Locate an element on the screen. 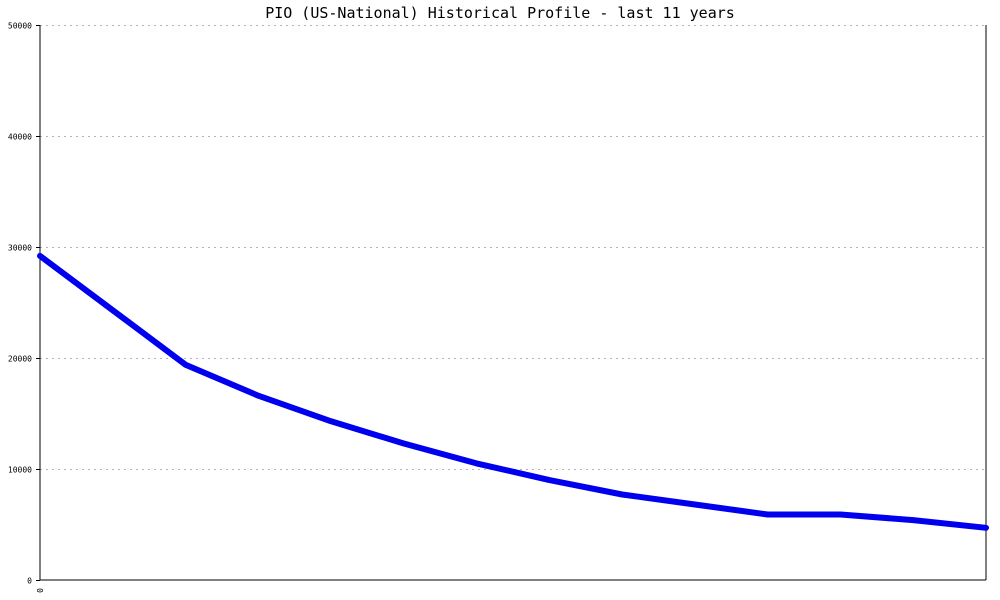 The width and height of the screenshot is (1000, 600). y-tick-label: 50000 is located at coordinates (20, 26).